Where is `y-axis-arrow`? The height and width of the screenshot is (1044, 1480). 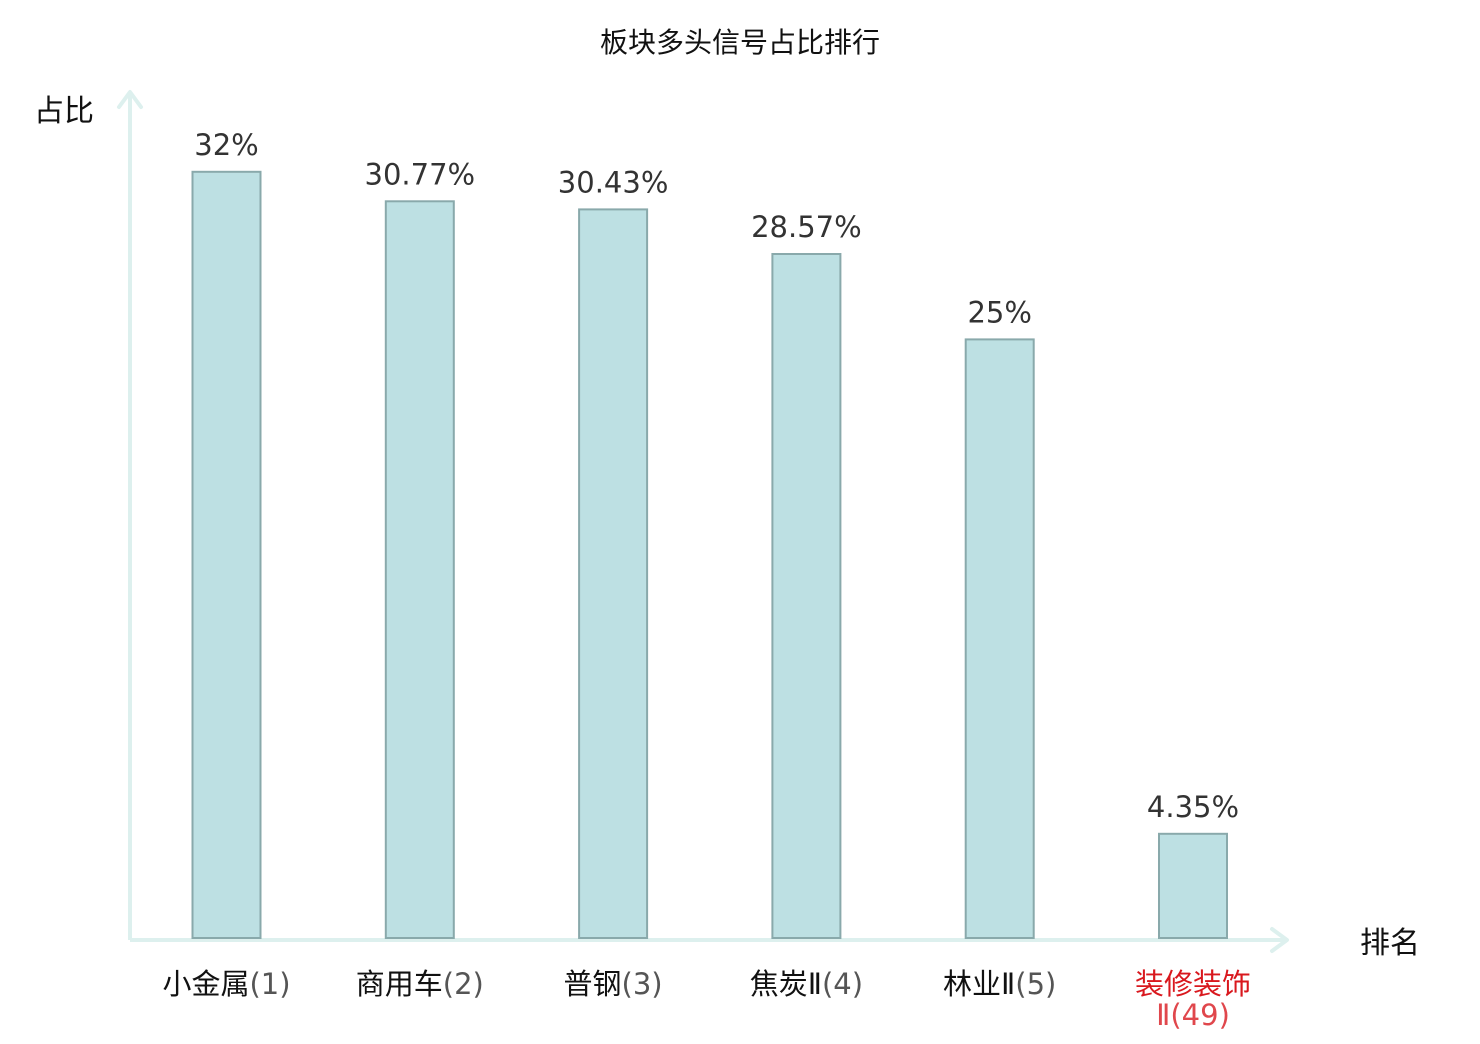 y-axis-arrow is located at coordinates (130, 99).